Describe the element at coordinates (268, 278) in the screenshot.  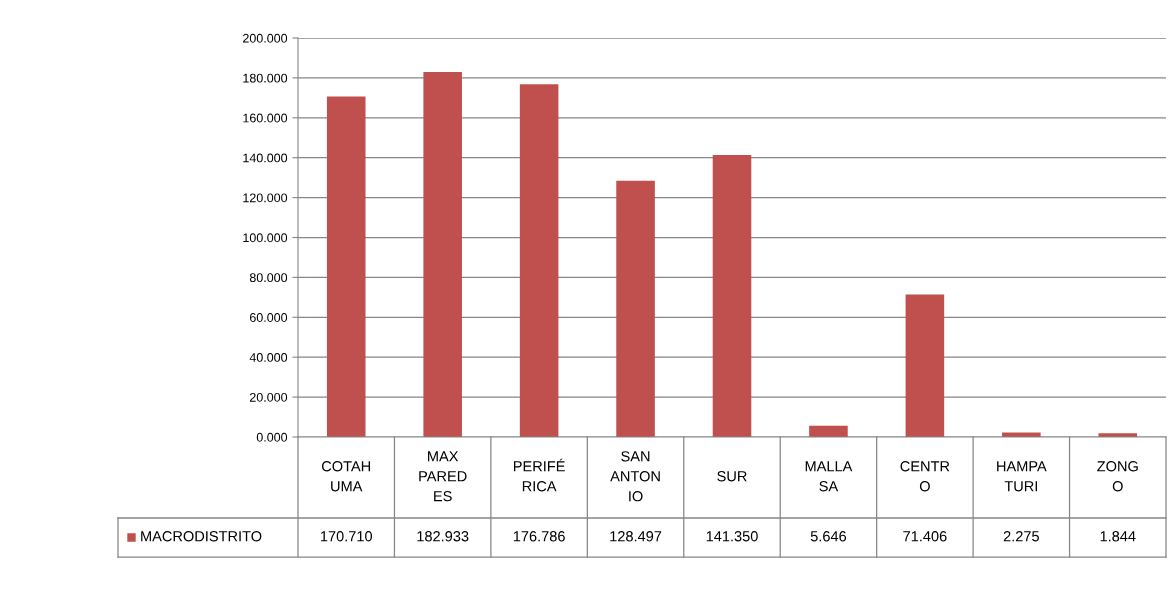
I see `y-tick-label: 80.000` at that location.